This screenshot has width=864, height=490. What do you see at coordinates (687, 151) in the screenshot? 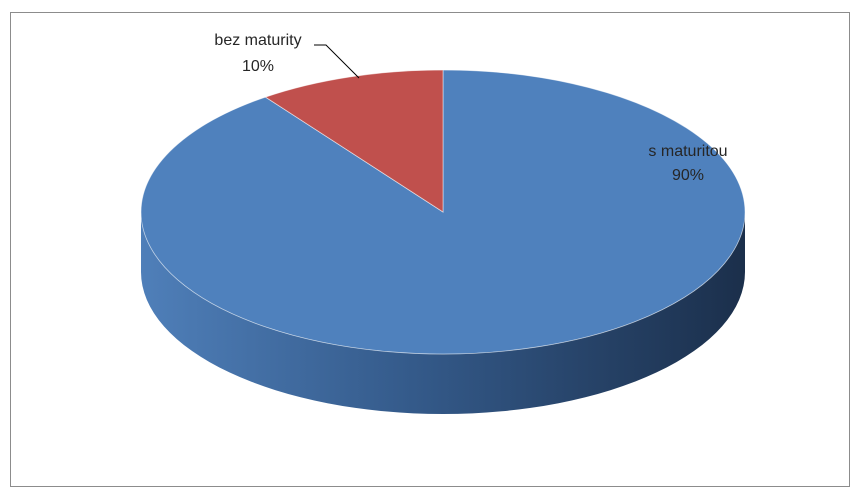
I see `data-label-s-maturitou: s maturitou` at bounding box center [687, 151].